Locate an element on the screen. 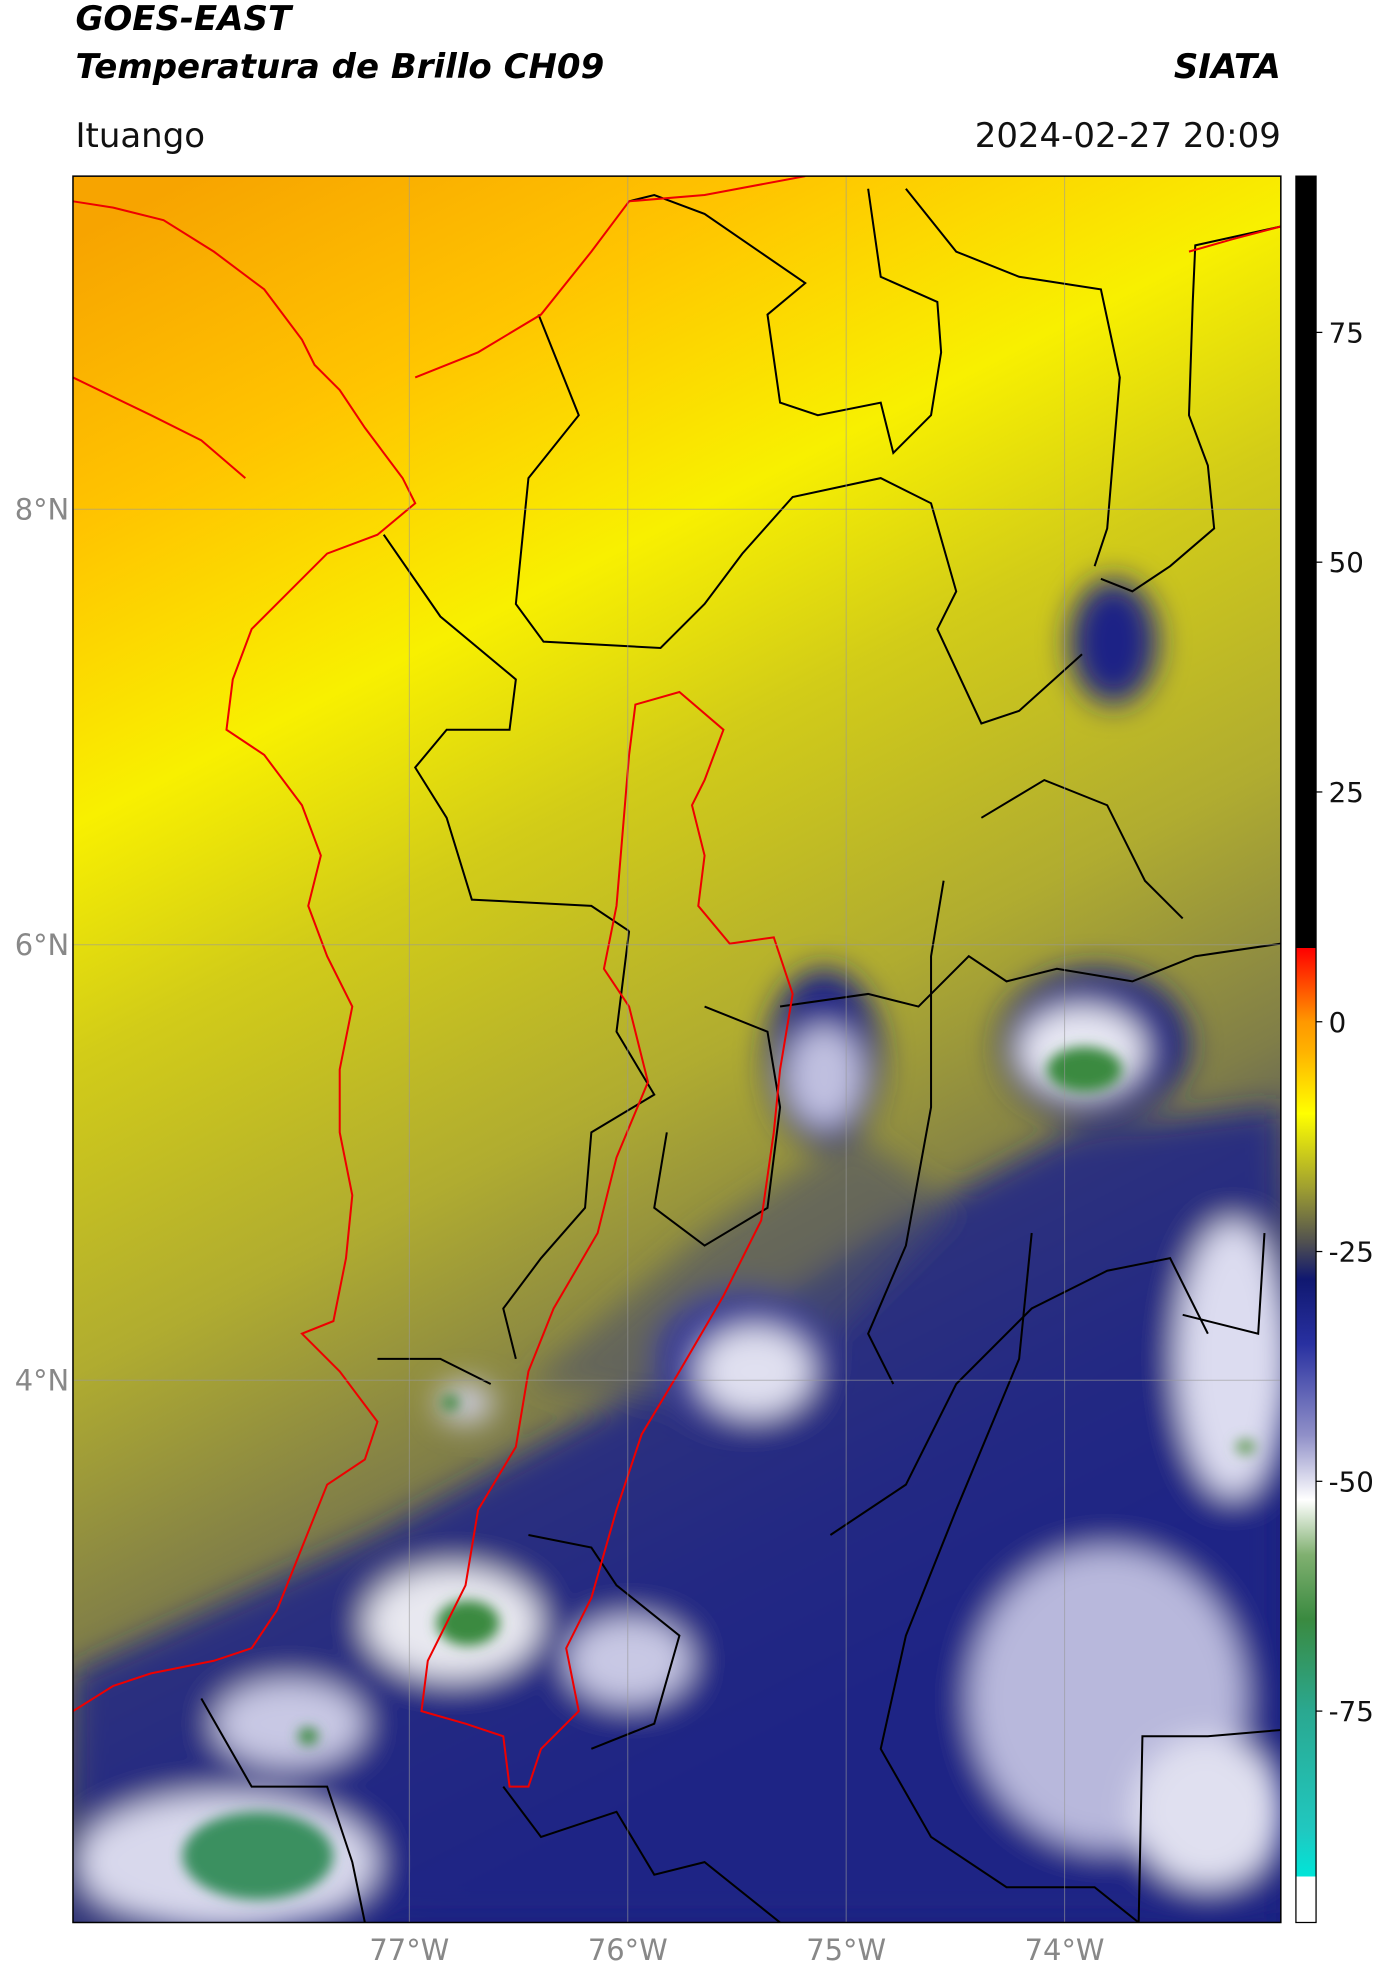 The width and height of the screenshot is (1384, 1981). colorbar-label: 0 is located at coordinates (1338, 1022).